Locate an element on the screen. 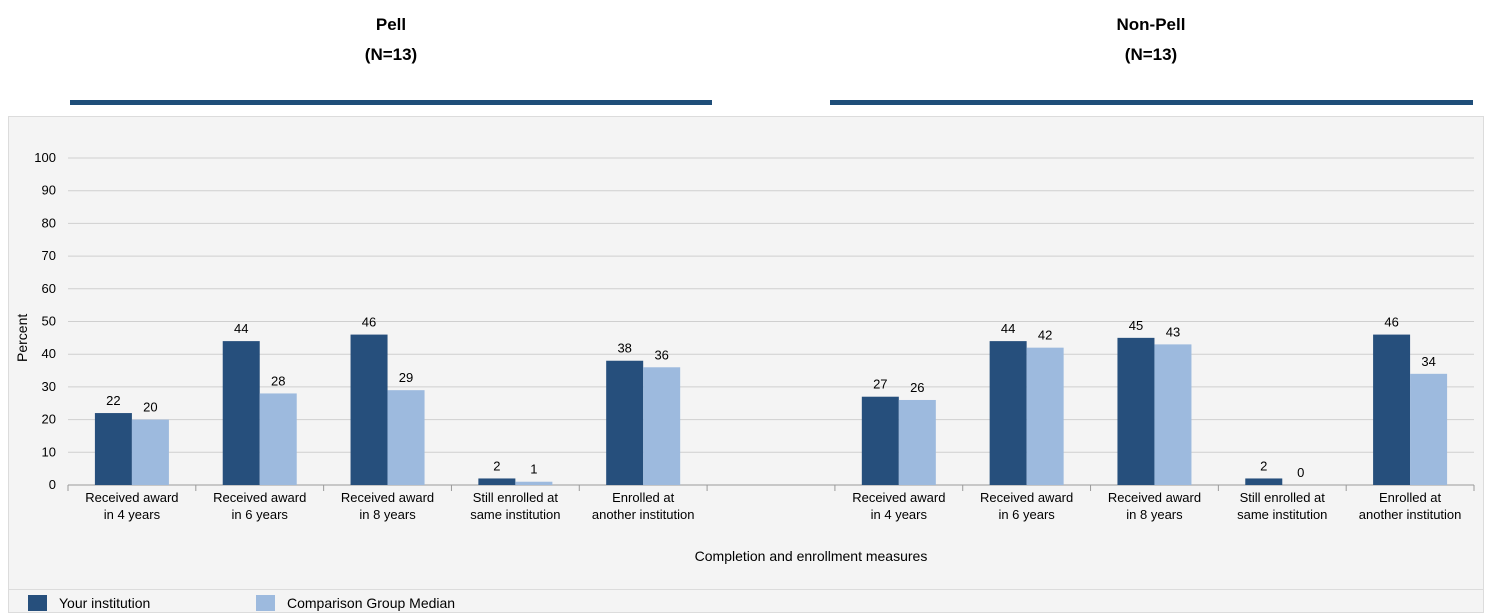 The width and height of the screenshot is (1492, 614). data-label-comparison-median: 26 is located at coordinates (917, 387).